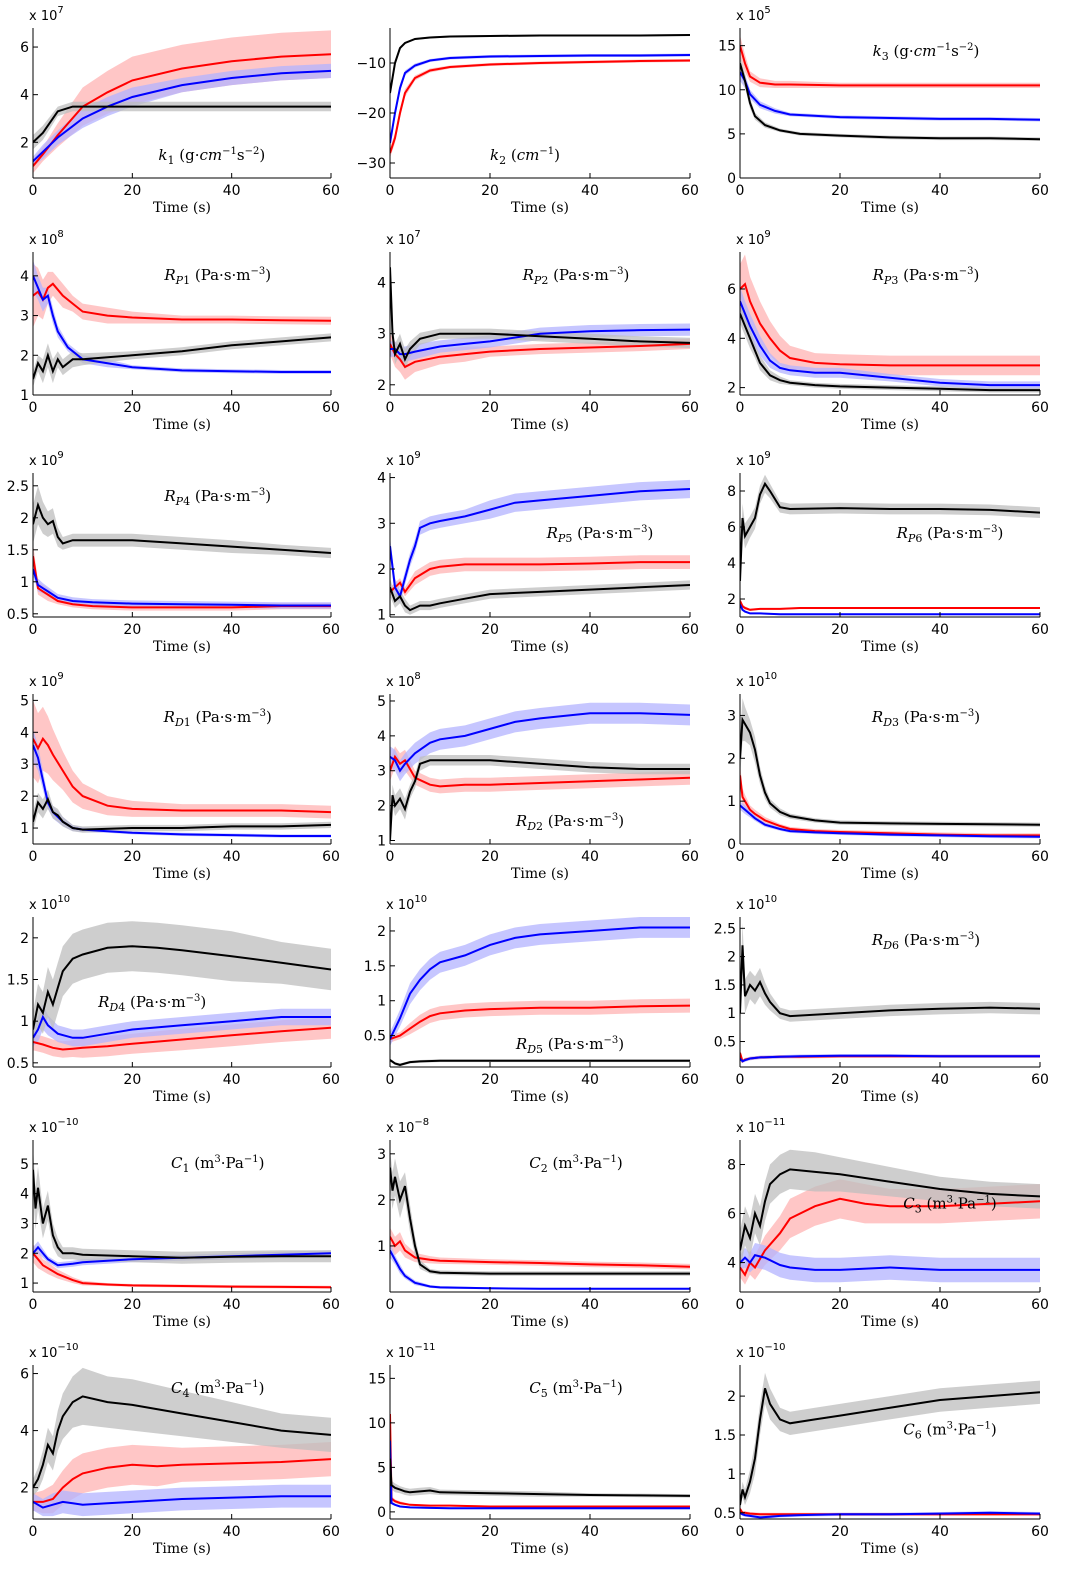  Describe the element at coordinates (883, 110) in the screenshot. I see `subplot-3: 0 20 40 60 0 5 10 15x 105 Time (s) k3 (g·cm−1s−2)` at that location.